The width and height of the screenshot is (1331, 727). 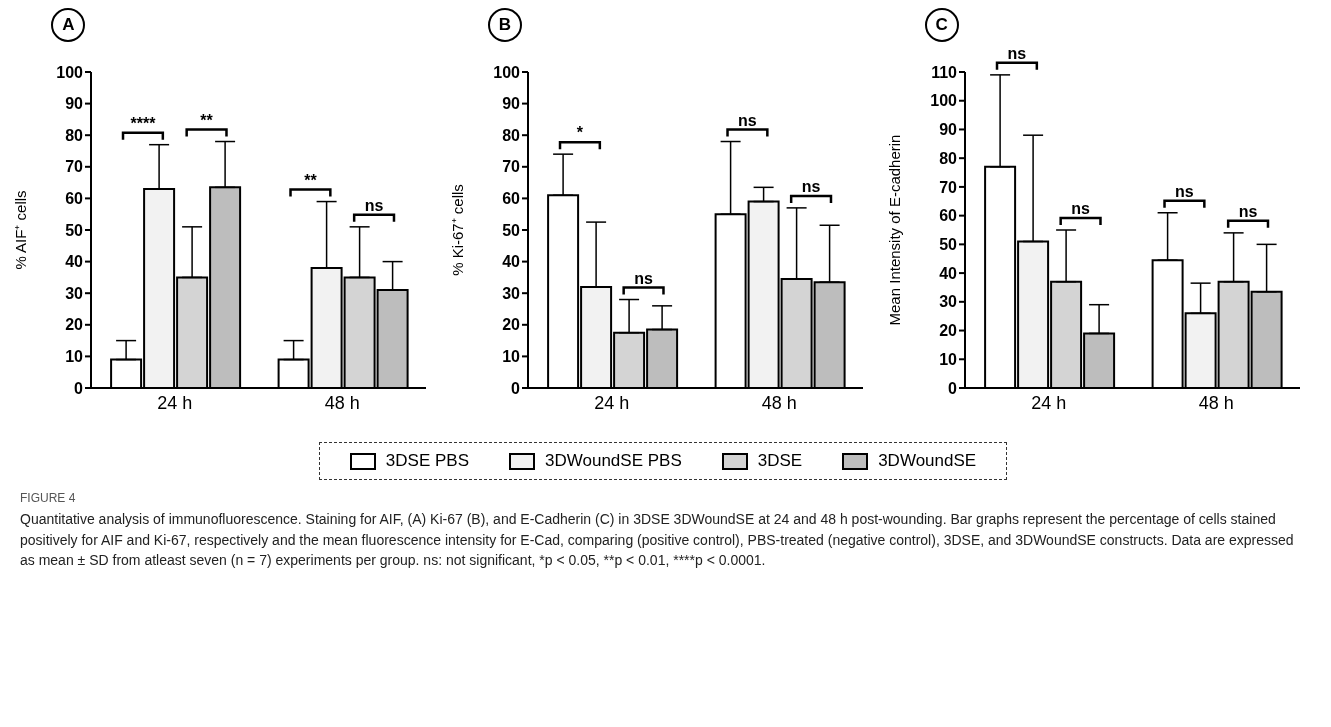 What do you see at coordinates (48, 498) in the screenshot?
I see `caption: FIGURE 4` at bounding box center [48, 498].